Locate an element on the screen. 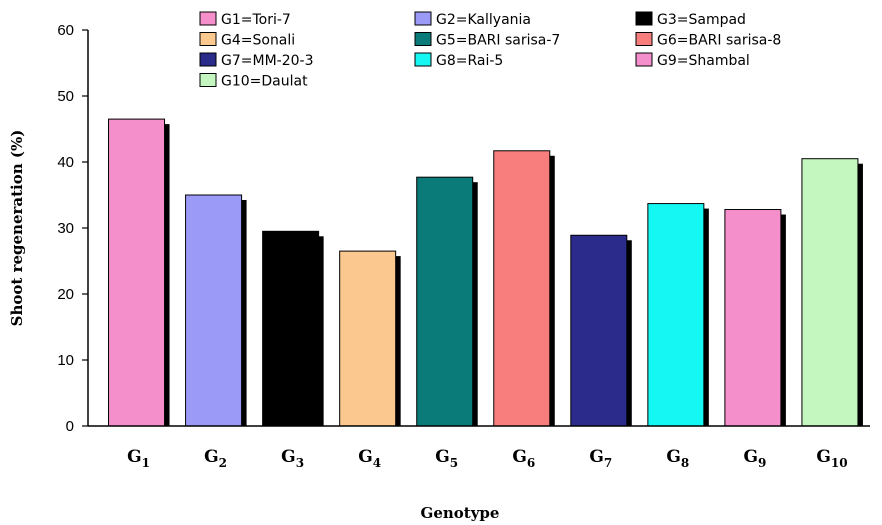 The image size is (882, 525). legend-label: G7=MM-20-3 is located at coordinates (267, 61).